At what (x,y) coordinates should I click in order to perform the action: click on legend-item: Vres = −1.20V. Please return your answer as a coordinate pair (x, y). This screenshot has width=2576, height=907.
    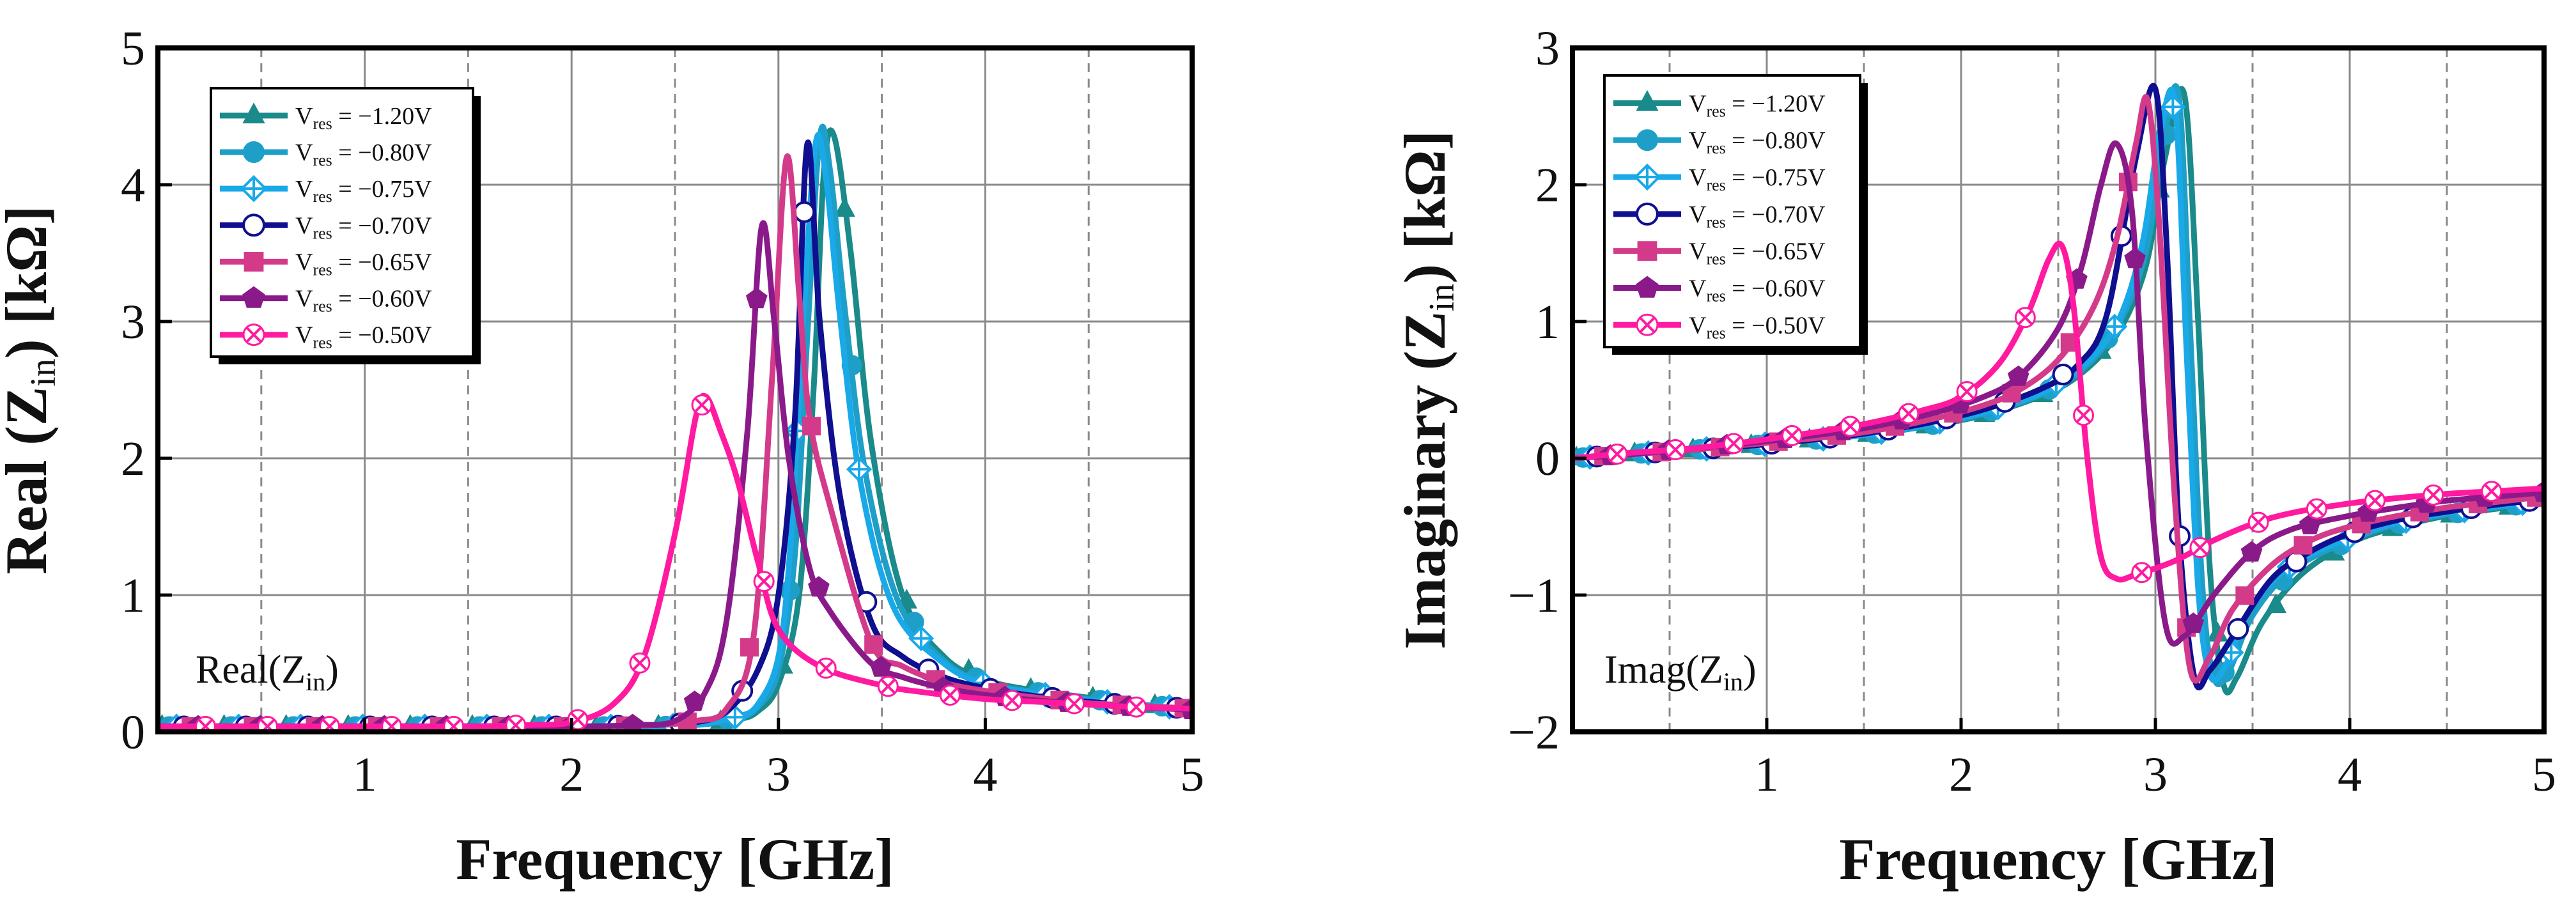
    Looking at the image, I should click on (1720, 104).